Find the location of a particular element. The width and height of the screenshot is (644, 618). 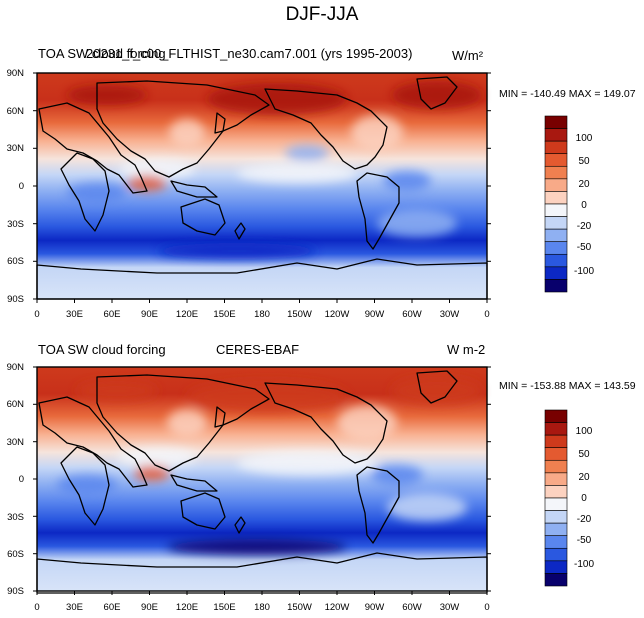

p1-lat-label: 30N is located at coordinates (16, 148).